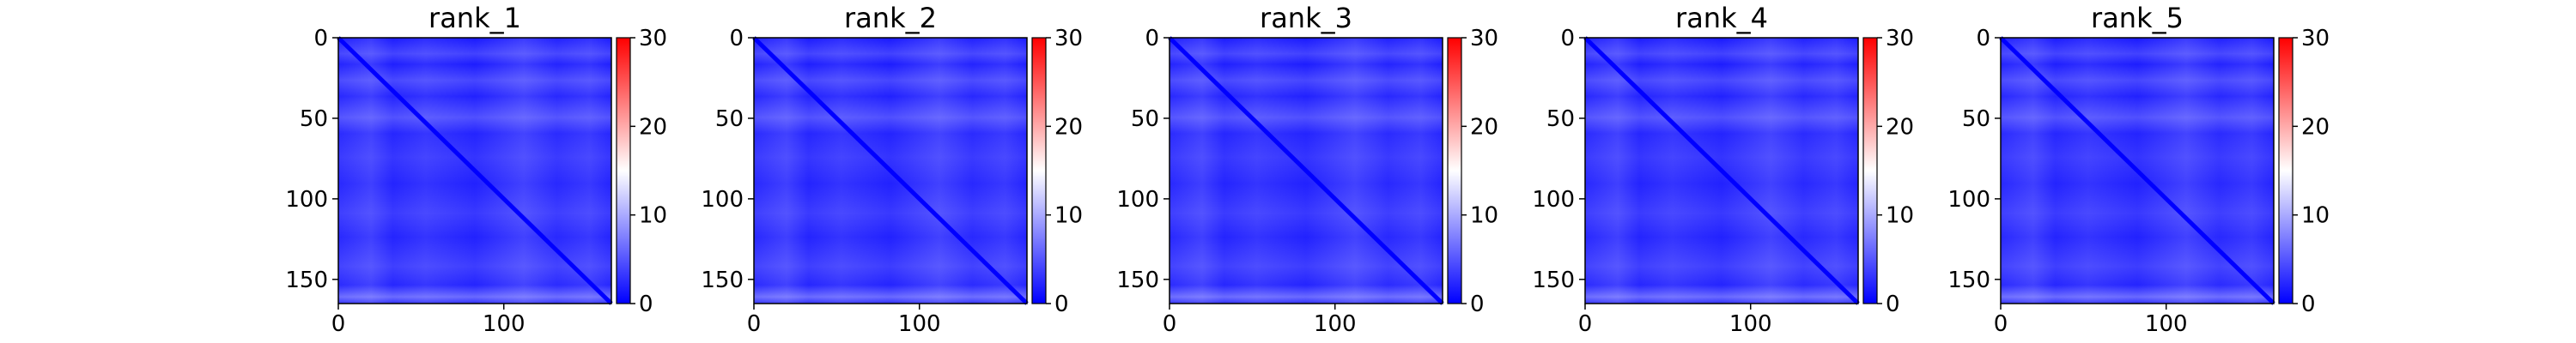  I want to click on panel-title: rank_1, so click(474, 18).